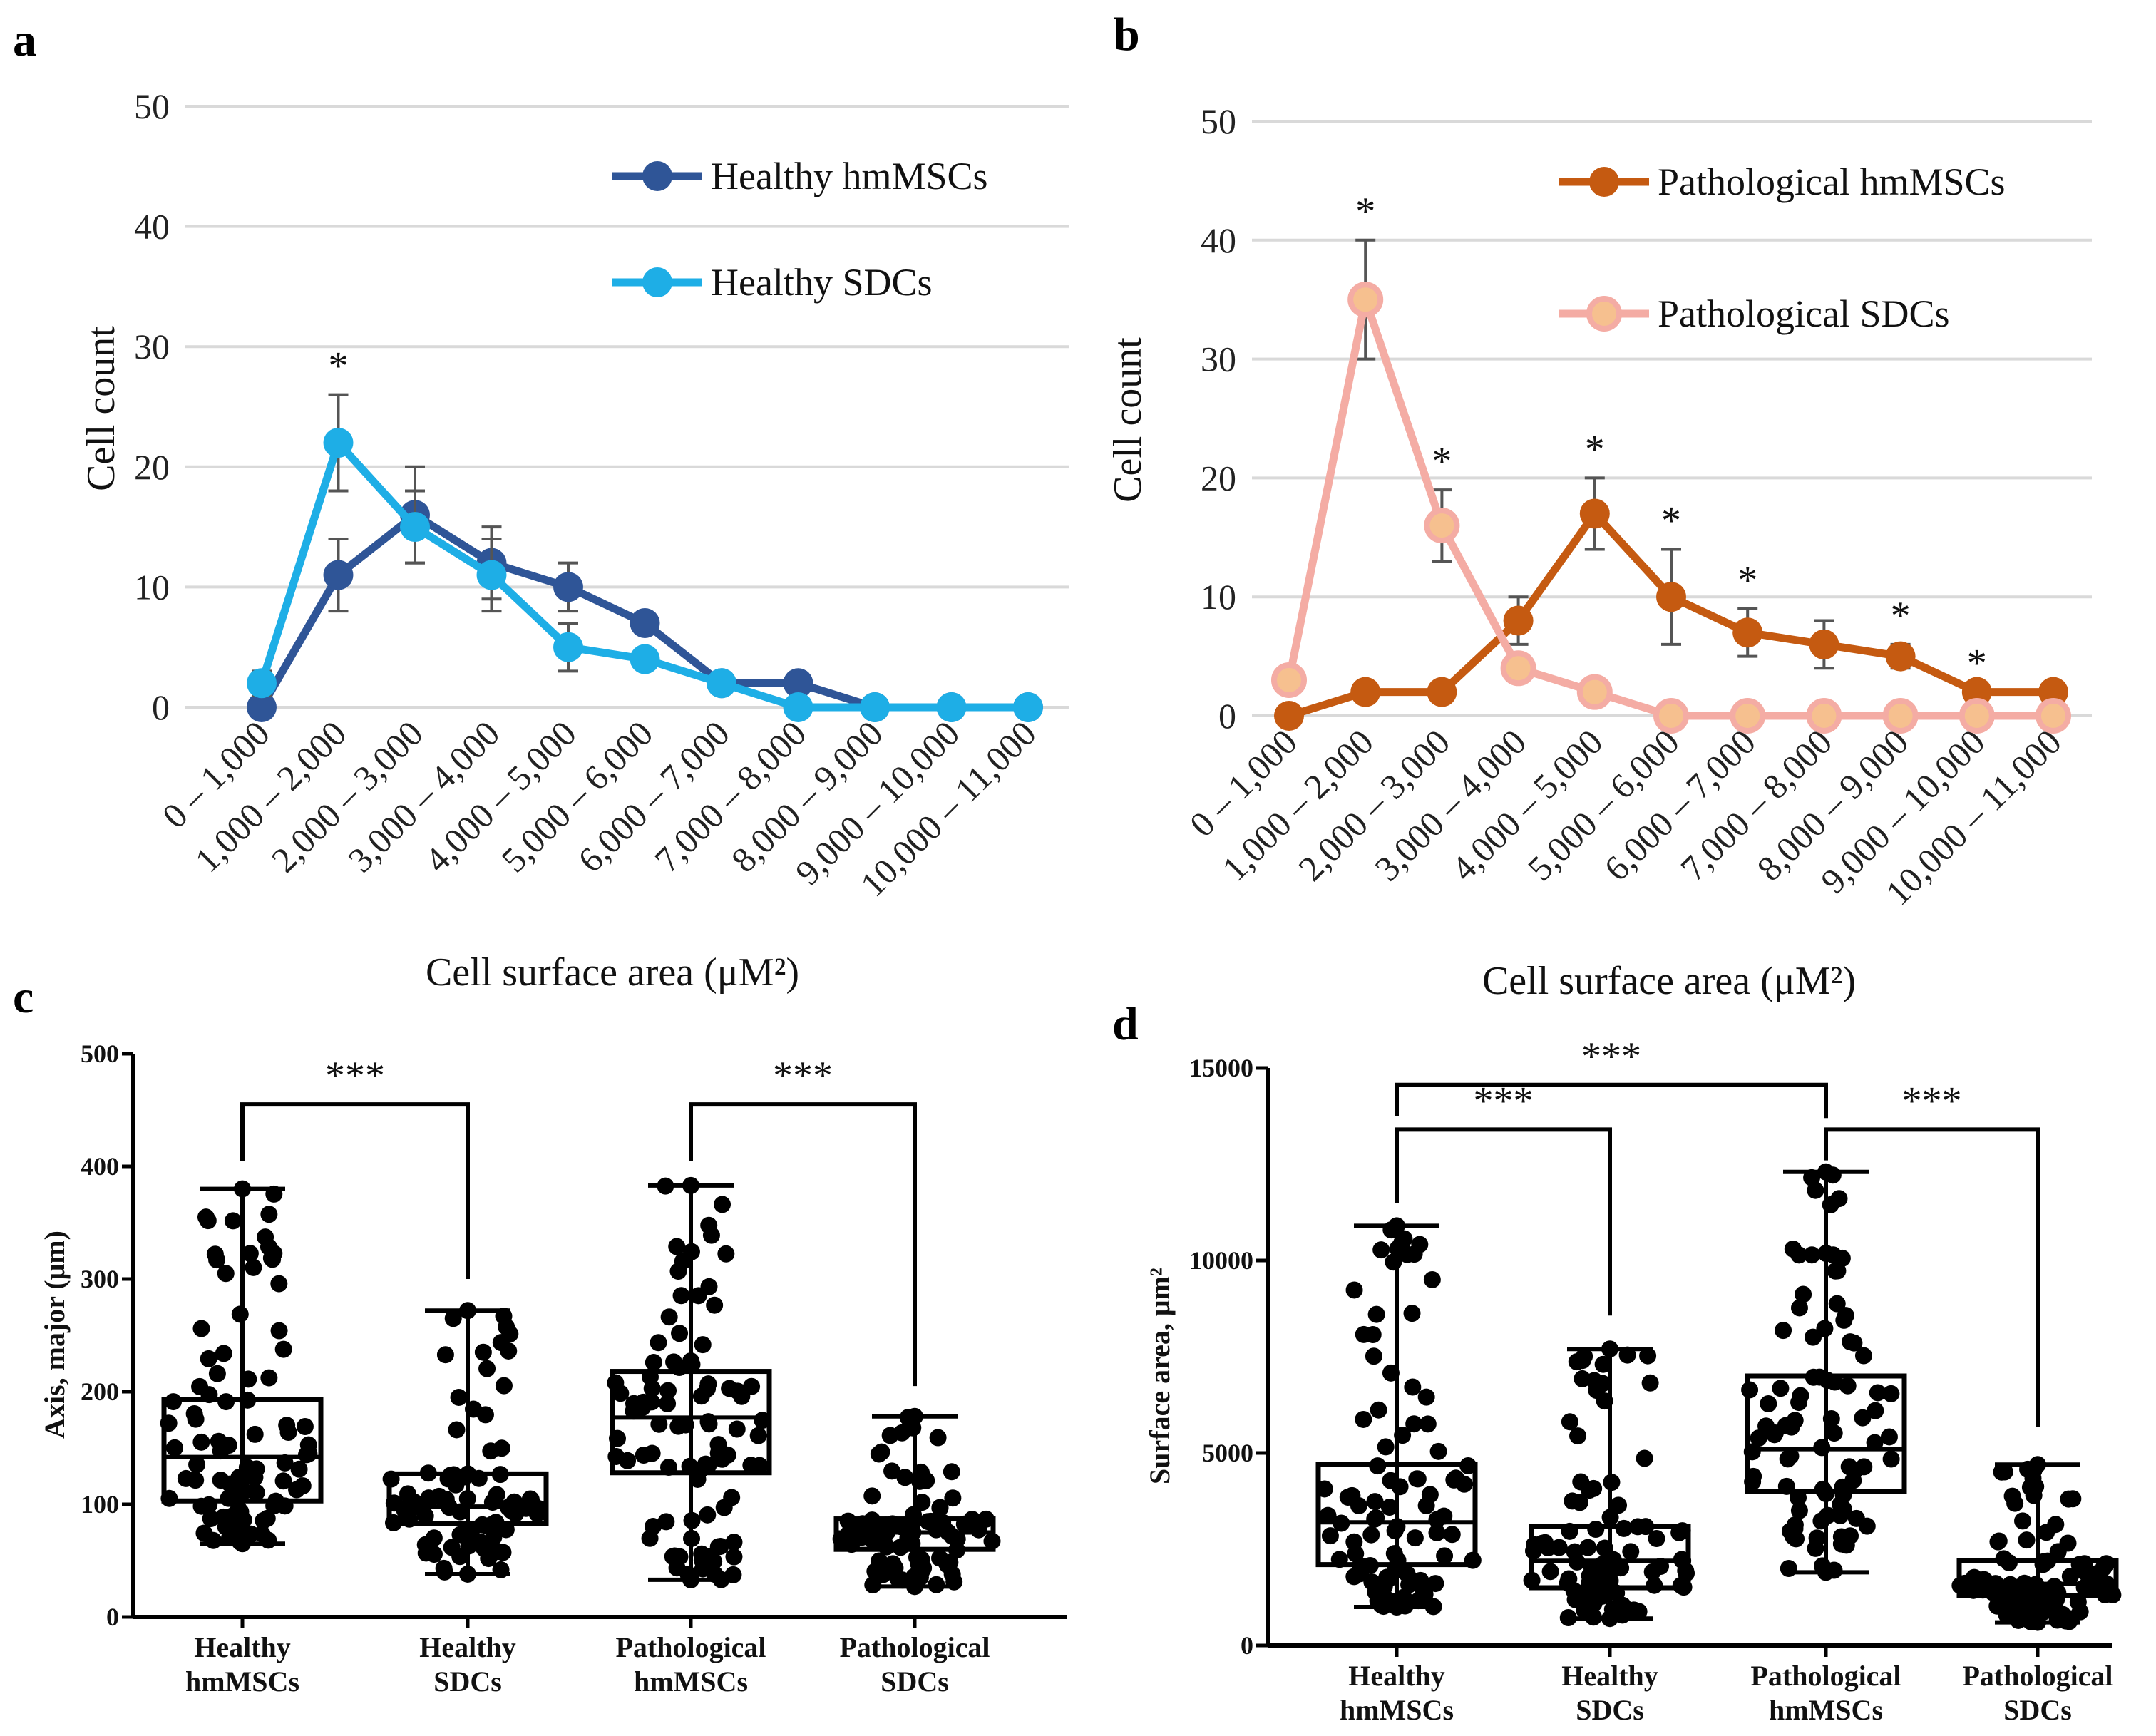 Image resolution: width=2156 pixels, height=1736 pixels. Describe the element at coordinates (1671, 446) in the screenshot. I see `series-1: Pathological hmMSCs` at that location.